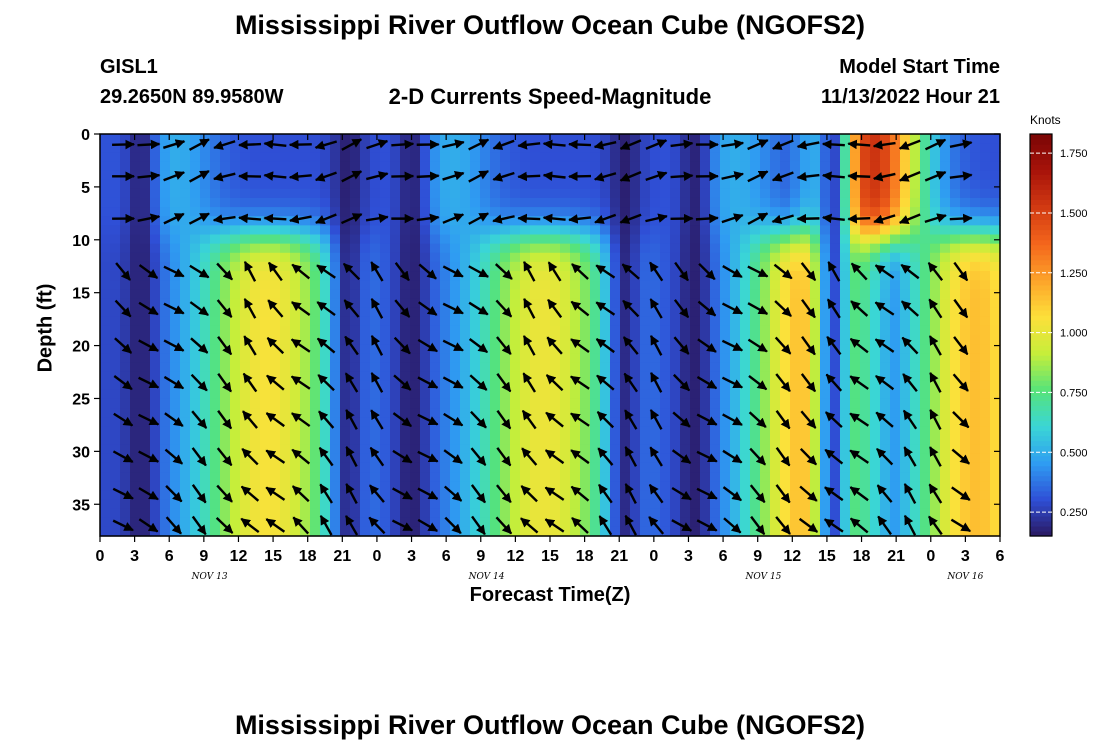  I want to click on y-tick-label: 35, so click(81, 505).